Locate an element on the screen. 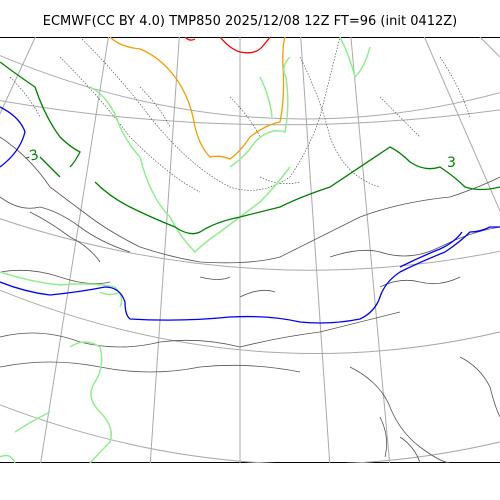 Image resolution: width=500 pixels, height=500 pixels. contour-orange is located at coordinates (197, 98).